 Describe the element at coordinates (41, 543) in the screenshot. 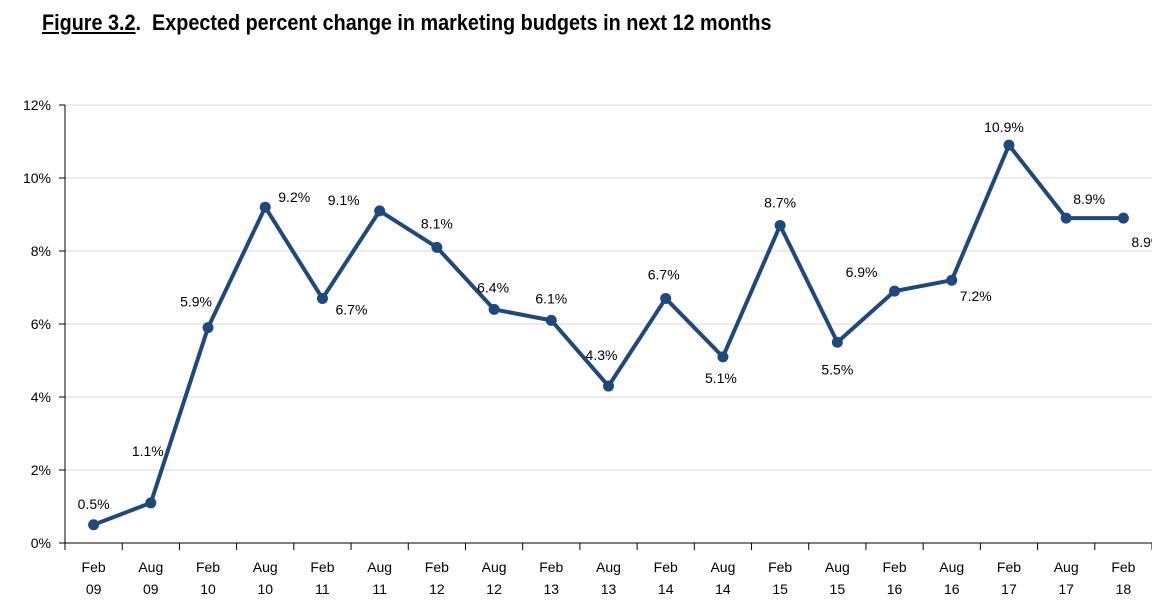

I see `y-tick-label: 0%` at that location.